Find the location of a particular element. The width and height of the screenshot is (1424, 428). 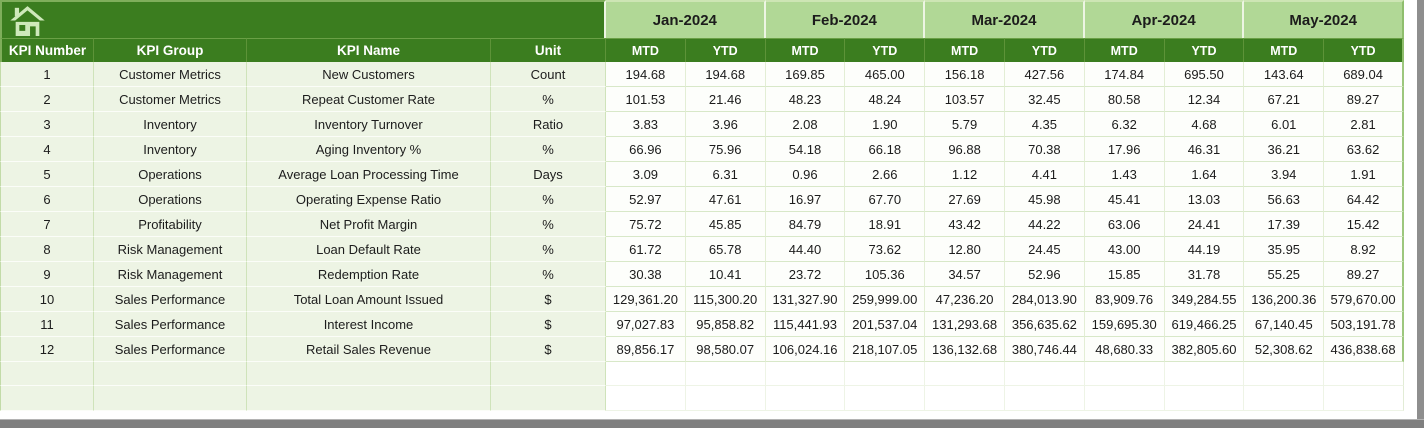

kpi-number-cell: 8 is located at coordinates (47, 249).